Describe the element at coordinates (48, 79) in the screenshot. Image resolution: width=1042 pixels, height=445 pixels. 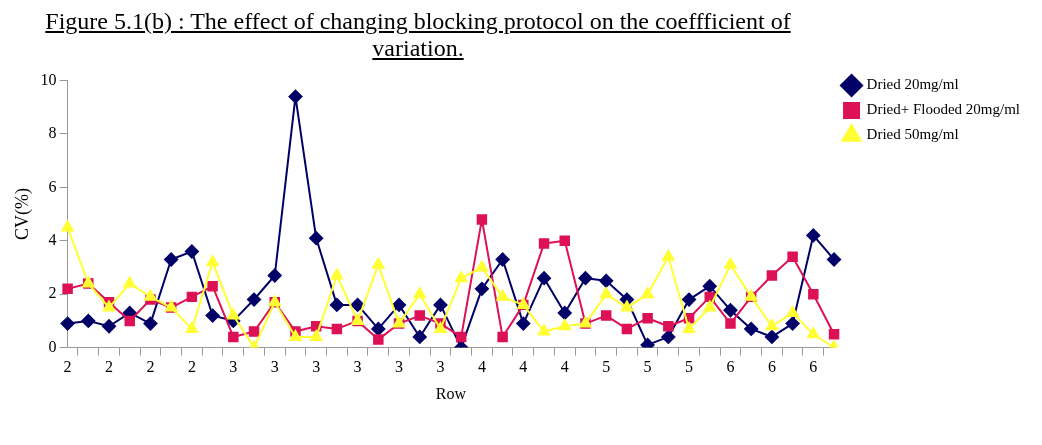
I see `y-tick-label: 10` at that location.